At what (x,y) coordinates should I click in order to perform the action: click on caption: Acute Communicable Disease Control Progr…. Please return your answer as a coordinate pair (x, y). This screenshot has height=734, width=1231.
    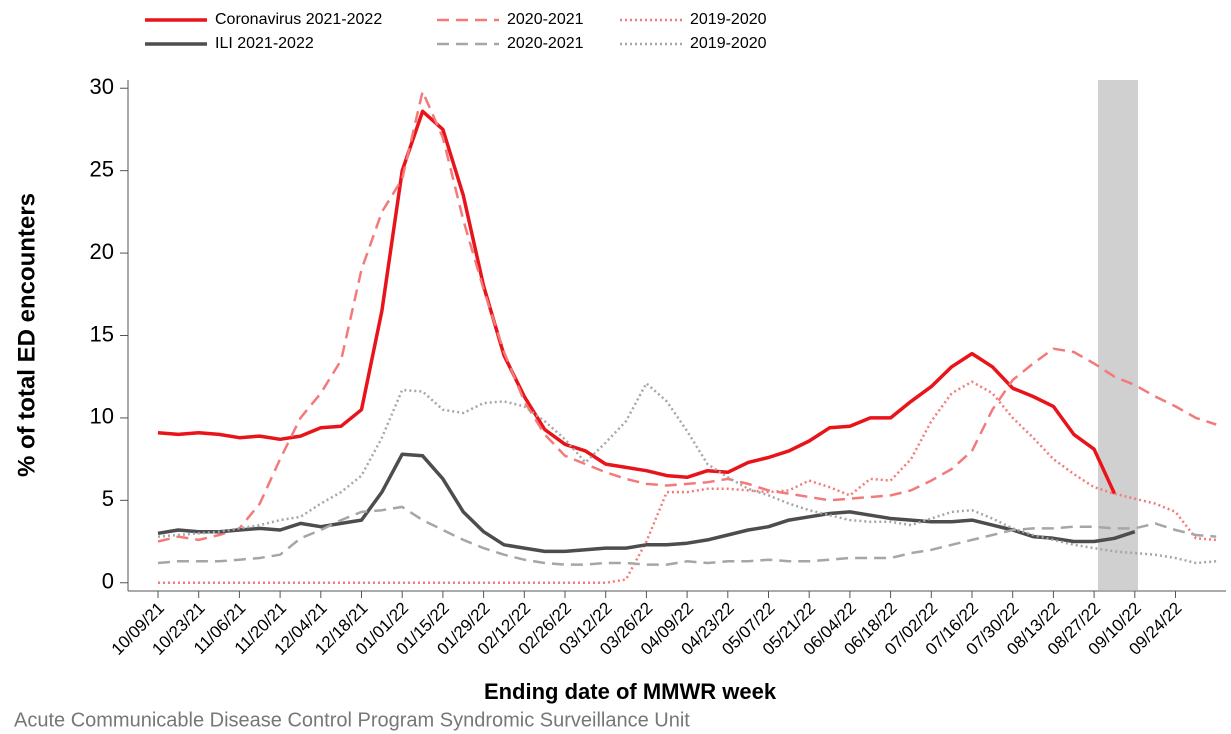
    Looking at the image, I should click on (352, 720).